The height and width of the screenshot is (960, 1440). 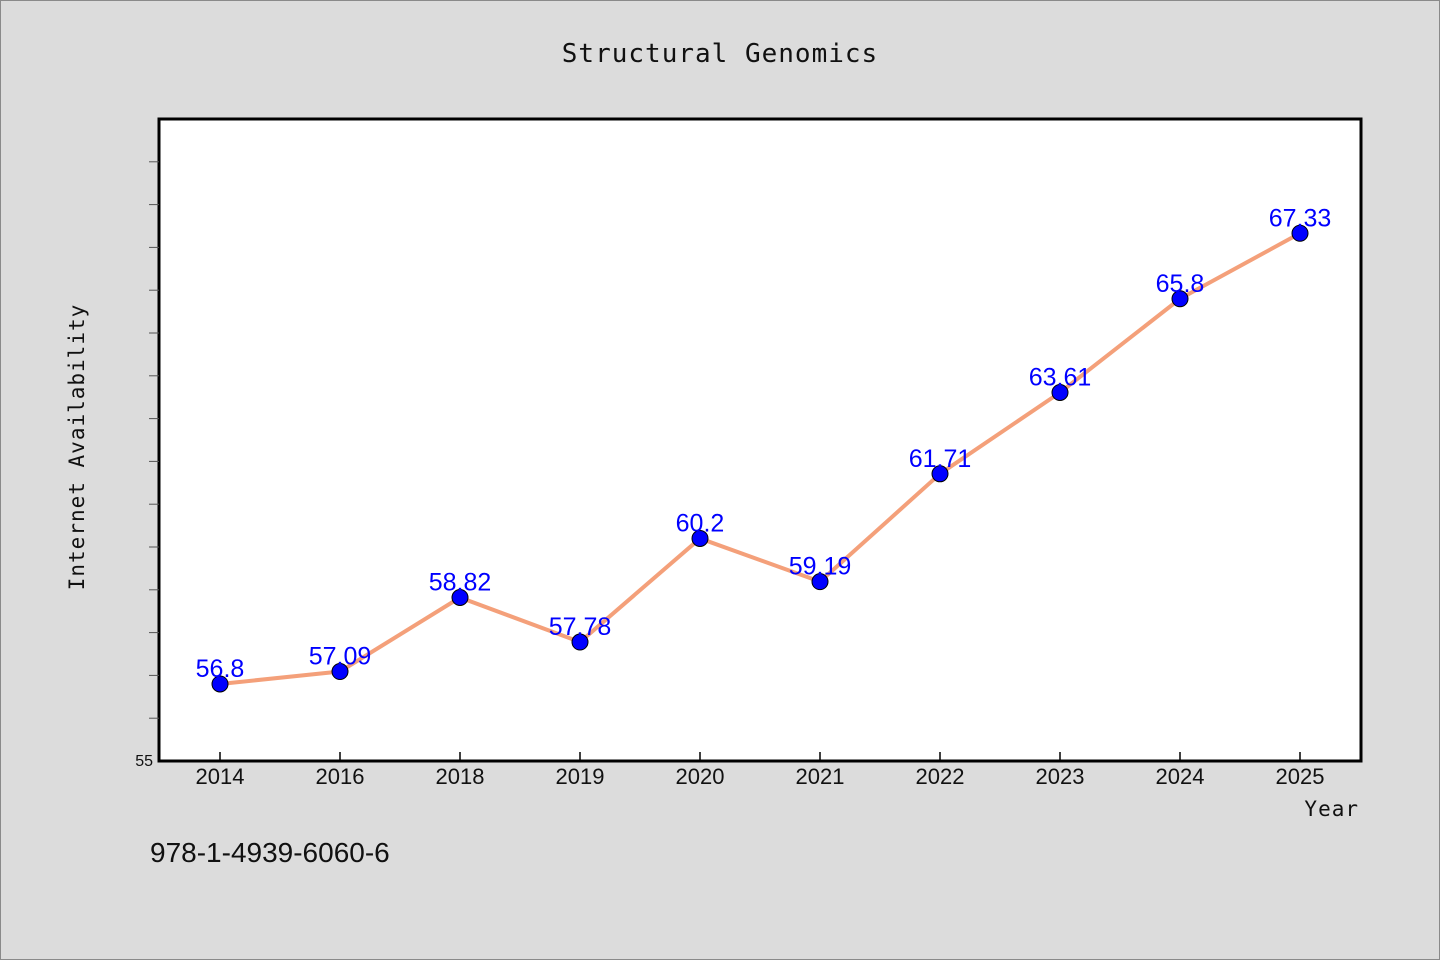 I want to click on x-tick-label: 2018, so click(x=460, y=776).